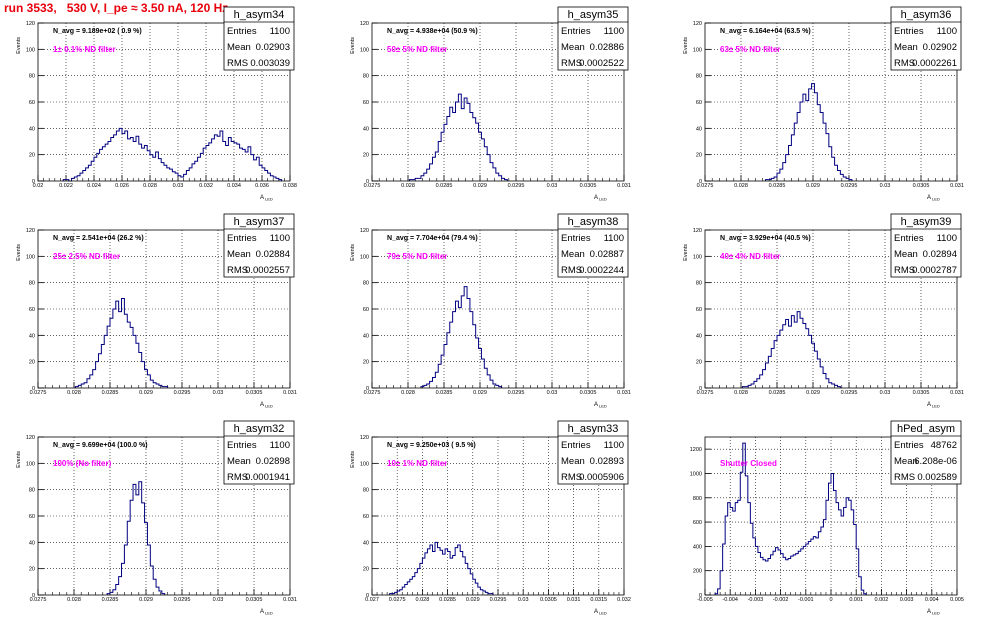 The image size is (996, 622). What do you see at coordinates (290, 186) in the screenshot?
I see `x-tick-label: 0.038` at bounding box center [290, 186].